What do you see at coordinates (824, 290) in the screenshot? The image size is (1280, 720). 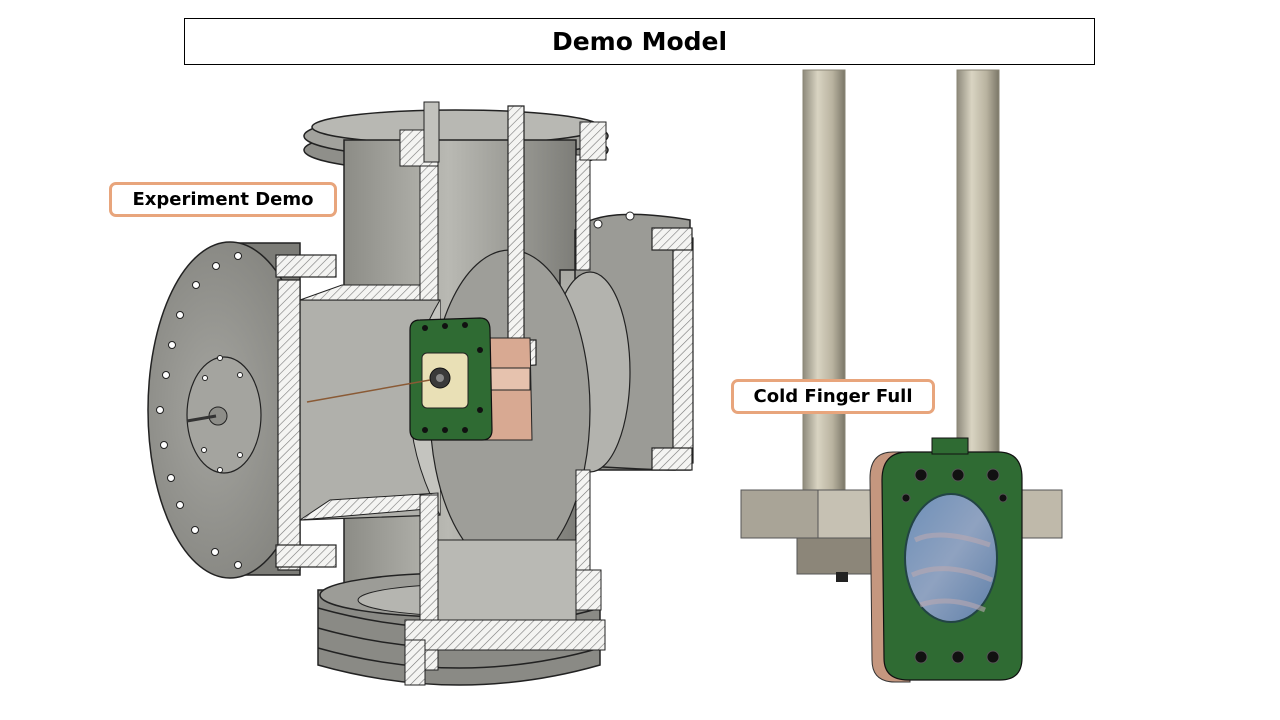 I see `support-rod-left` at bounding box center [824, 290].